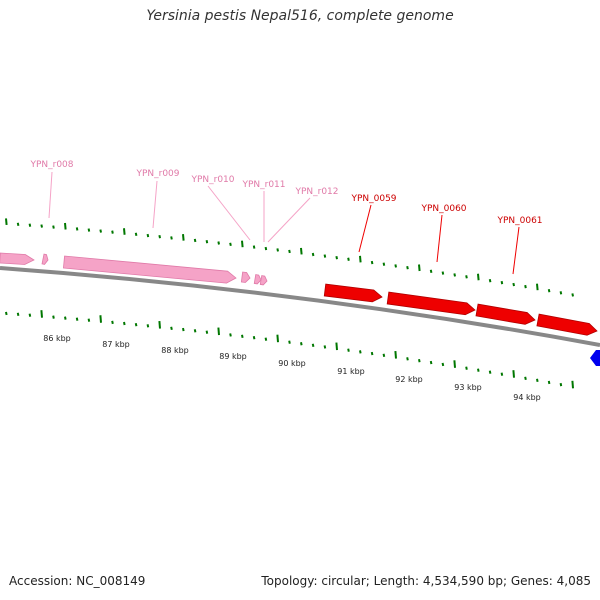 Image resolution: width=600 pixels, height=600 pixels. I want to click on inner-tick-ring, so click(289, 349).